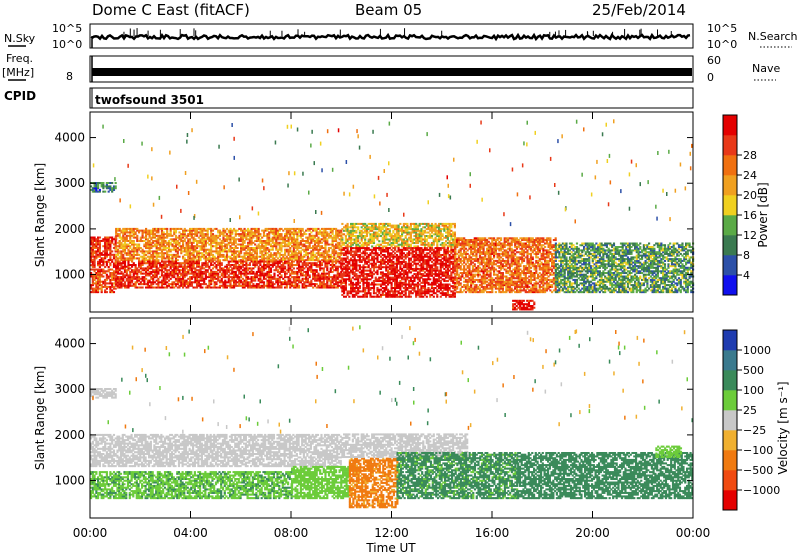  What do you see at coordinates (69, 76) in the screenshot?
I see `freq-tick: 8` at bounding box center [69, 76].